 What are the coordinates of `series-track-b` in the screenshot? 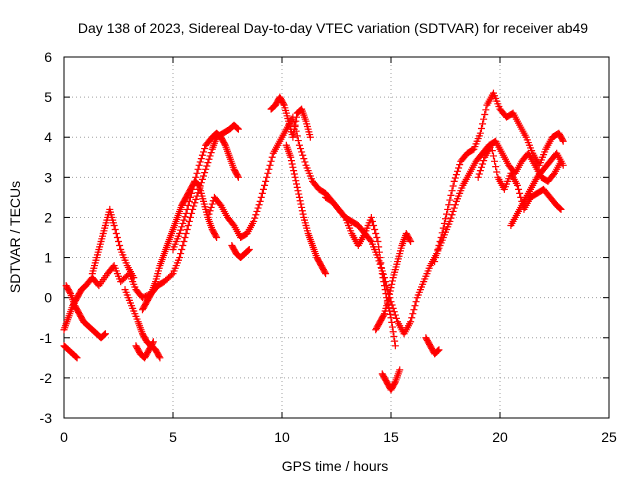 It's located at (70, 352).